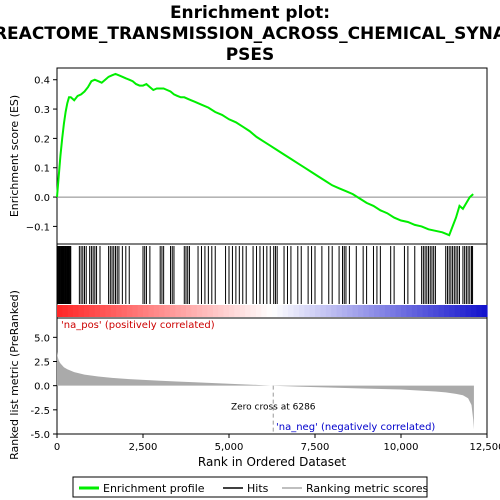  What do you see at coordinates (42, 363) in the screenshot?
I see `metric-y-tick-label: 2.5` at bounding box center [42, 363].